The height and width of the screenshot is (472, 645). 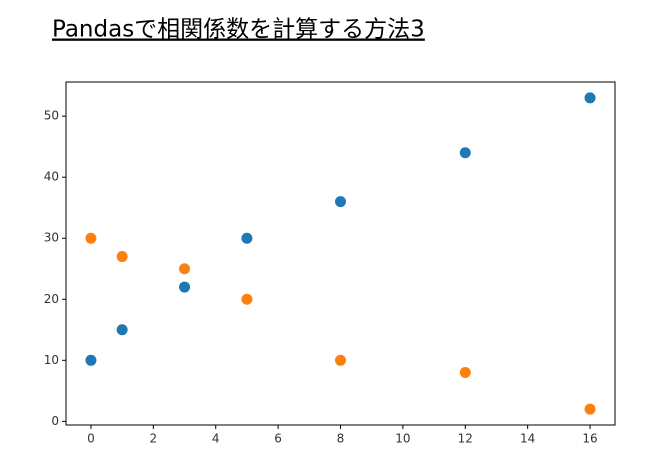 What do you see at coordinates (341, 439) in the screenshot?
I see `x-tick-label: 8` at bounding box center [341, 439].